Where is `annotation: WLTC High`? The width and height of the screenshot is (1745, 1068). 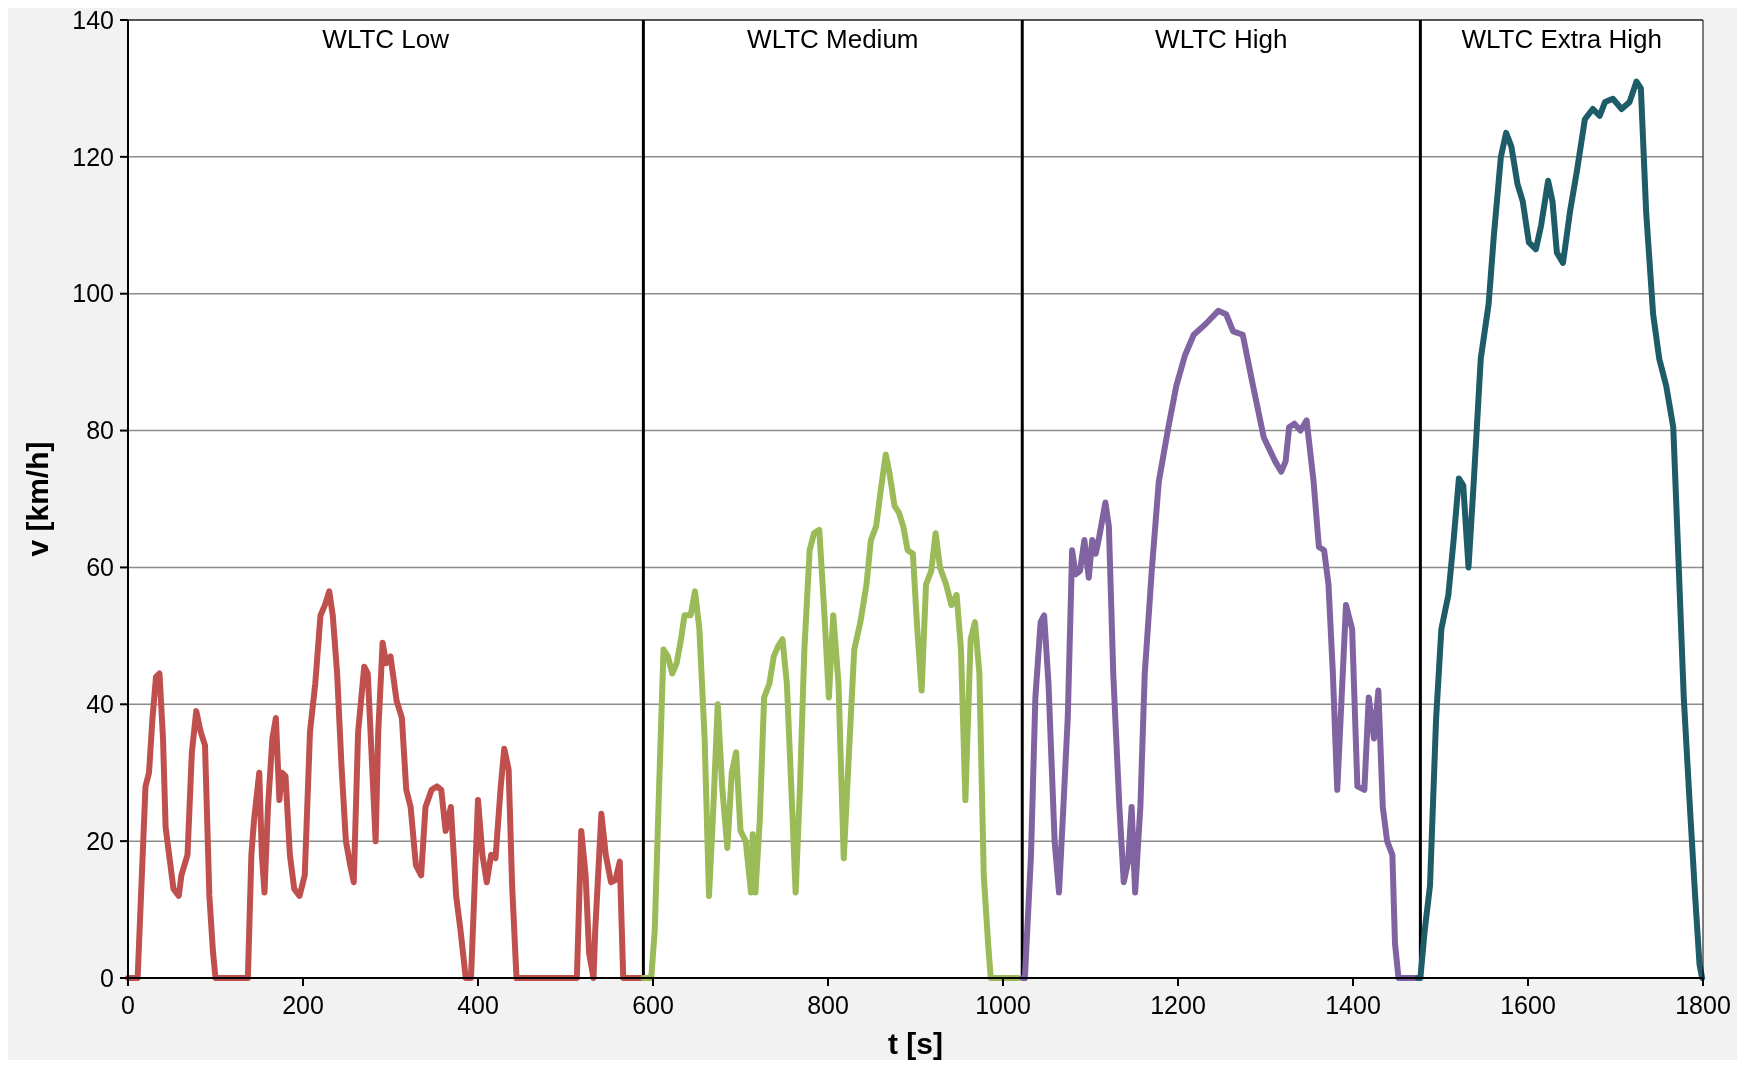 annotation: WLTC High is located at coordinates (1221, 39).